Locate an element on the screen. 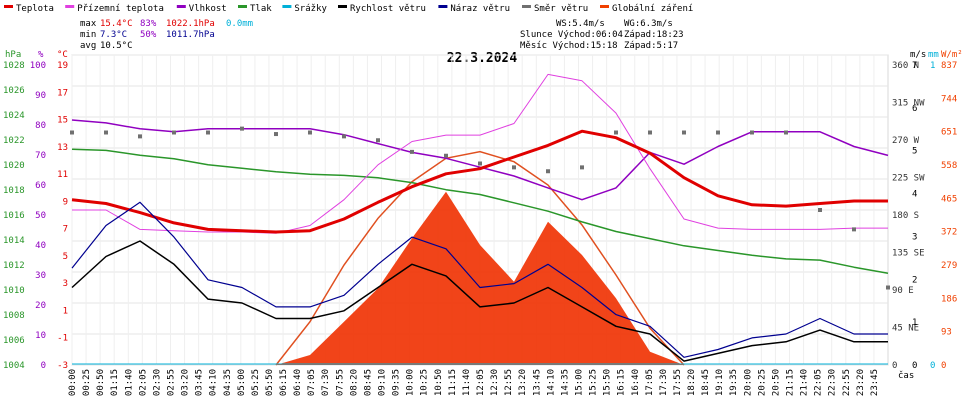 This screenshot has height=400, width=966. pct-tick-0: 100 is located at coordinates (38, 66).